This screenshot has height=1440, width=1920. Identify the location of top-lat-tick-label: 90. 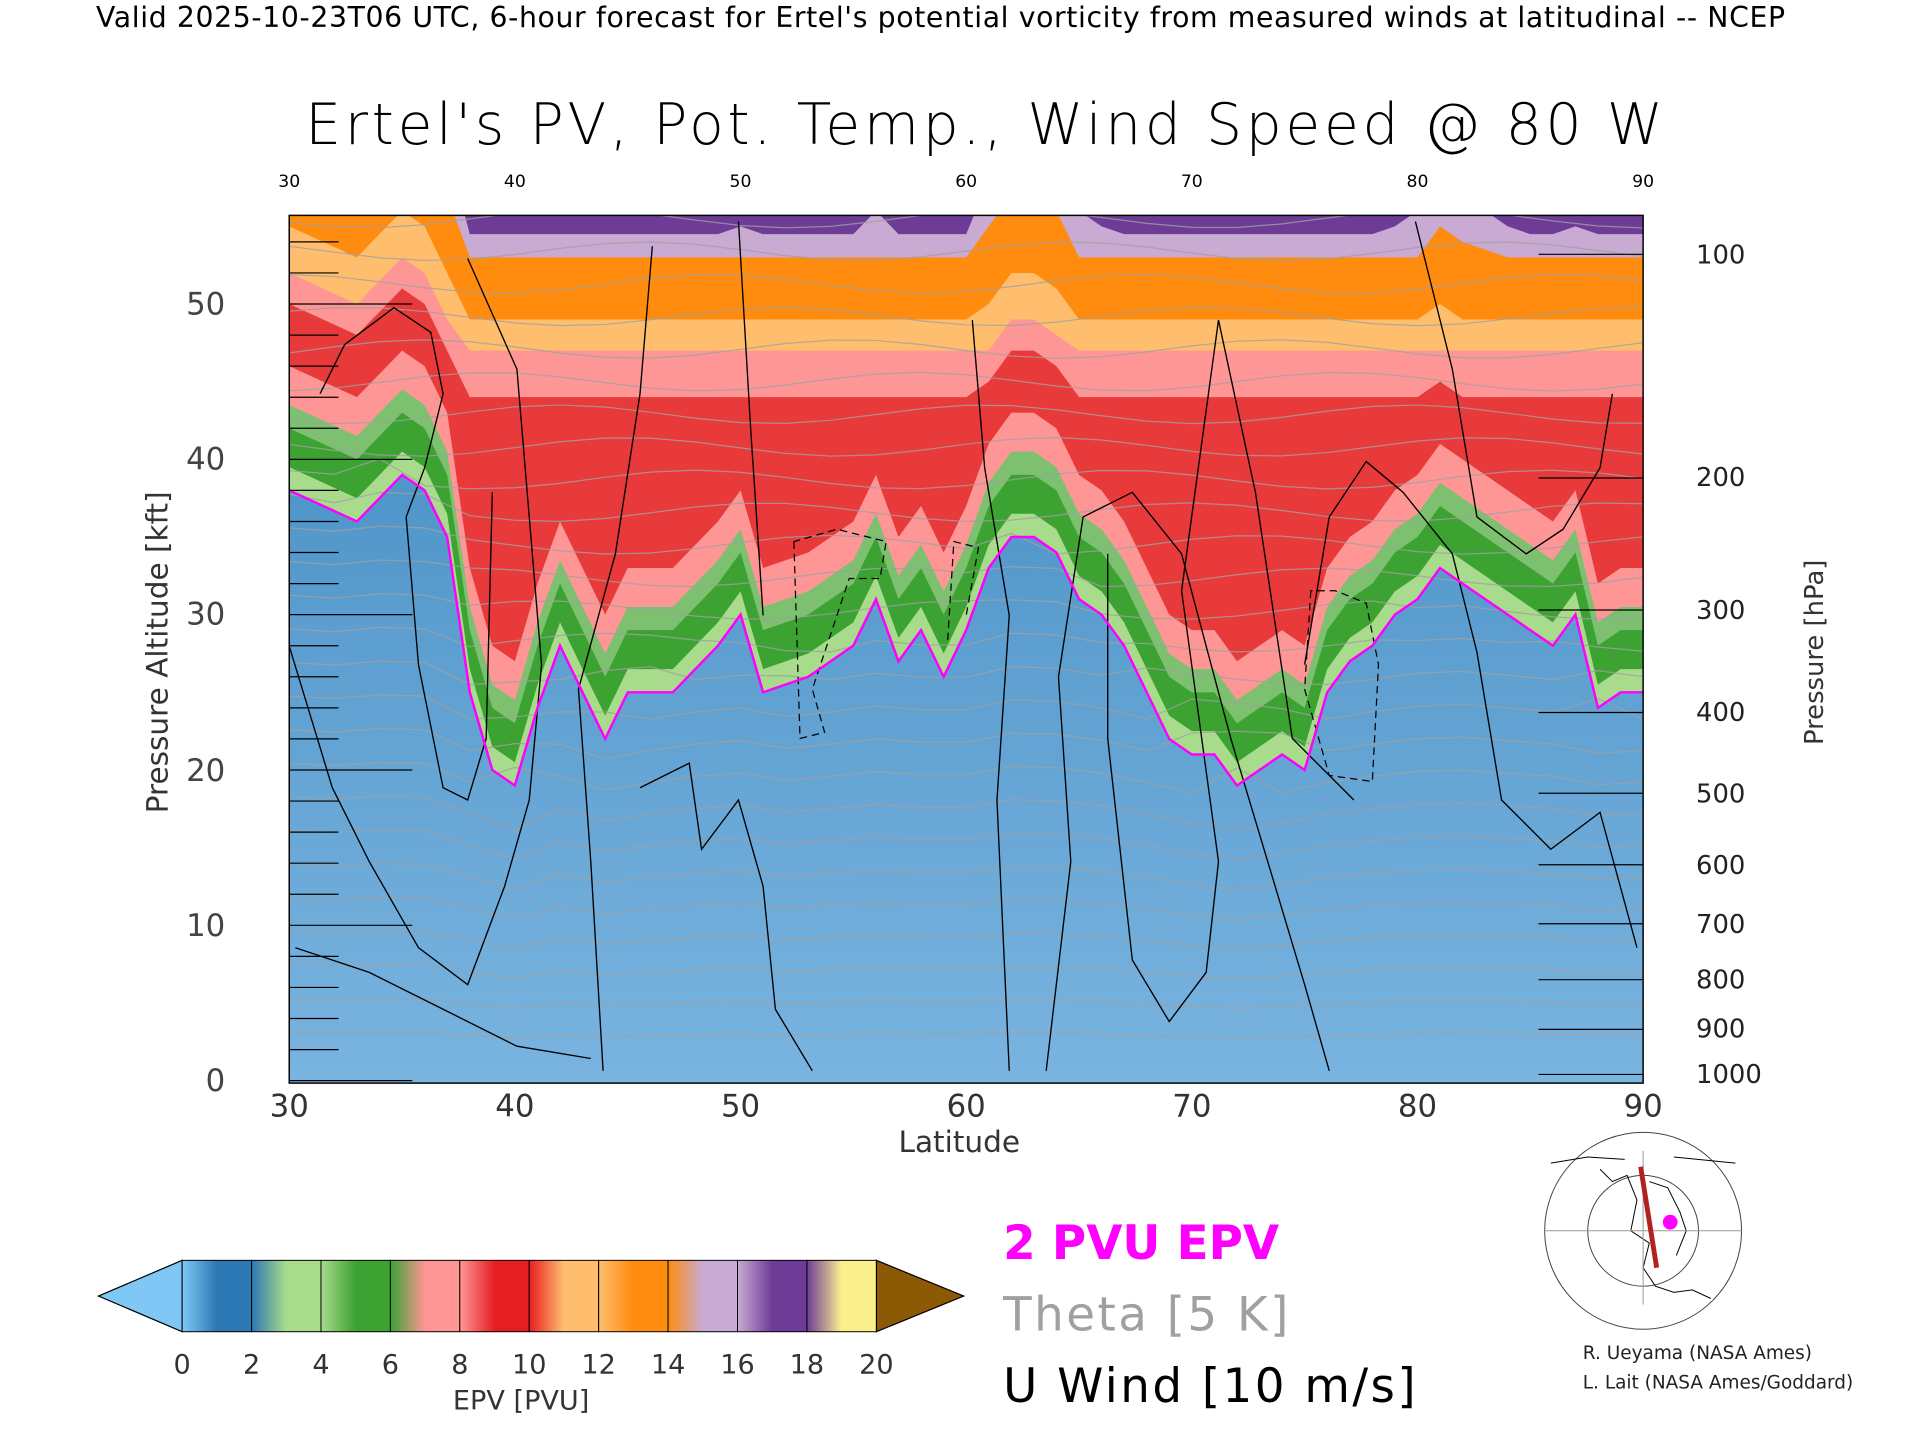
(1643, 182).